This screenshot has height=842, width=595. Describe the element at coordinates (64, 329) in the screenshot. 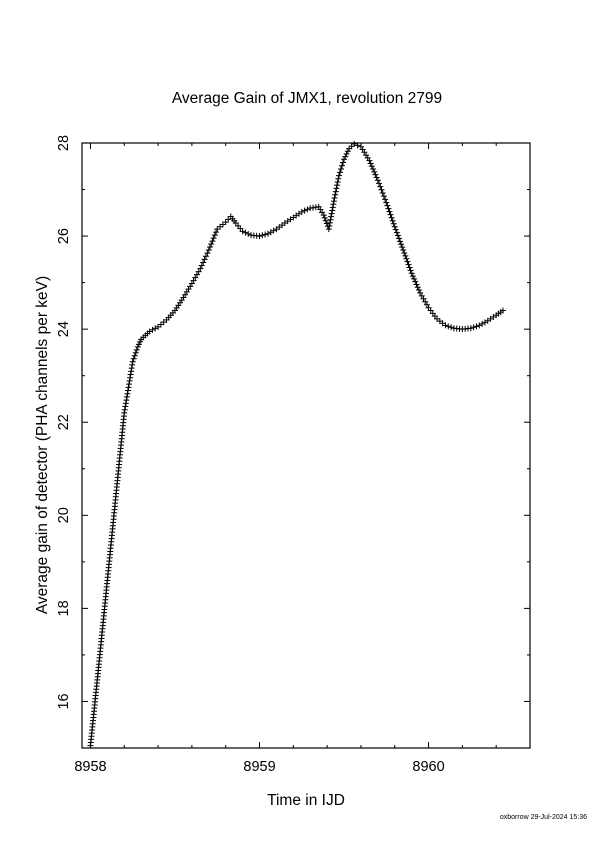

I see `y-tick-label: 24` at that location.